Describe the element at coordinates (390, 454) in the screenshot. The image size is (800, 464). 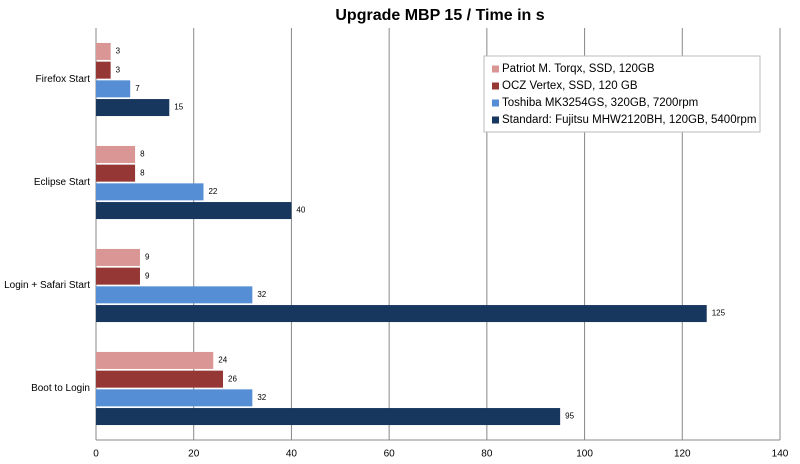
I see `x-tick-label: 60` at that location.